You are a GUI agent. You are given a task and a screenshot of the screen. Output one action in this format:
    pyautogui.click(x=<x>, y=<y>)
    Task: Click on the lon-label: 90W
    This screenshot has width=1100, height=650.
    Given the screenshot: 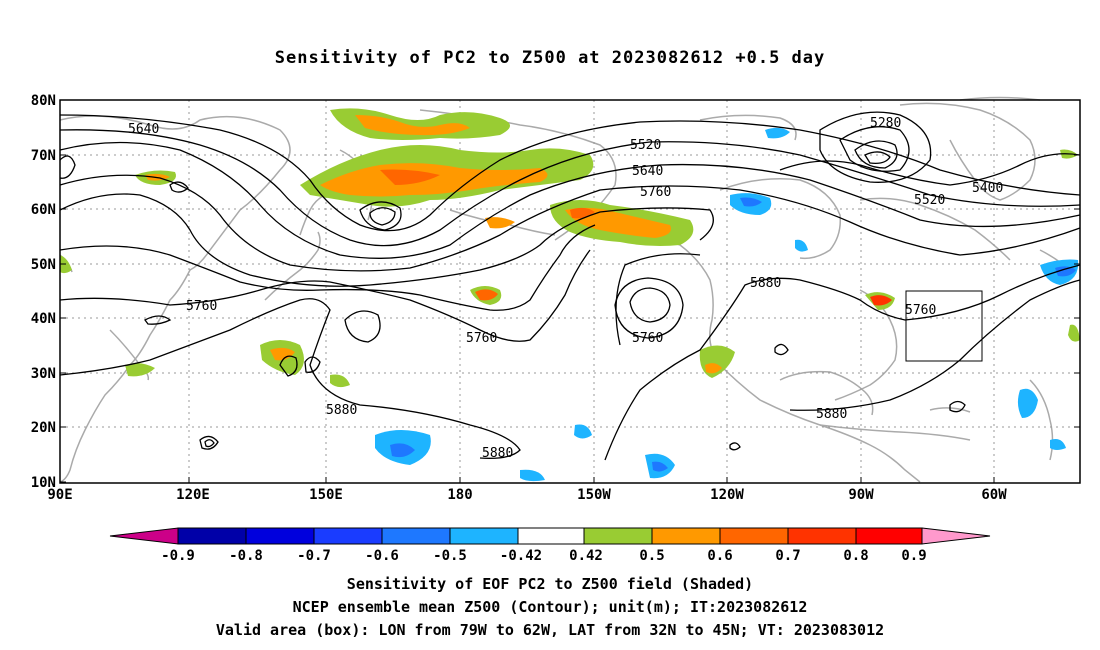 What is the action you would take?
    pyautogui.click(x=861, y=495)
    